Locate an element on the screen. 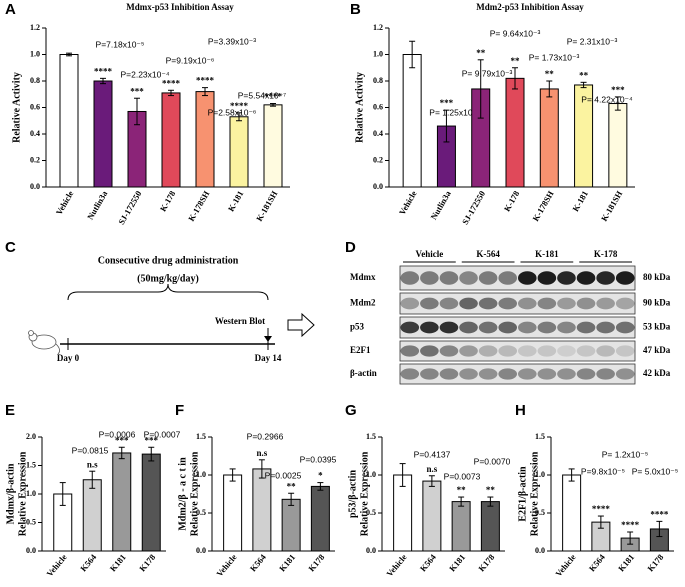 Image resolution: width=685 pixels, height=587 pixels. mouse-icon is located at coordinates (44, 342).